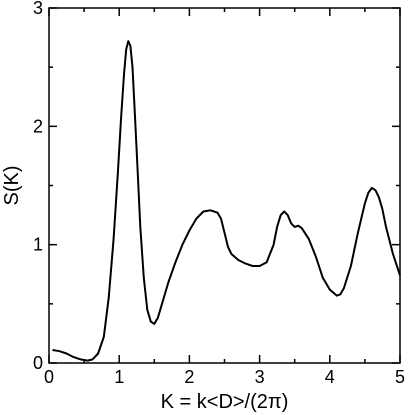 The image size is (409, 415). What do you see at coordinates (12, 186) in the screenshot?
I see `y-axis-title: S(K)` at bounding box center [12, 186].